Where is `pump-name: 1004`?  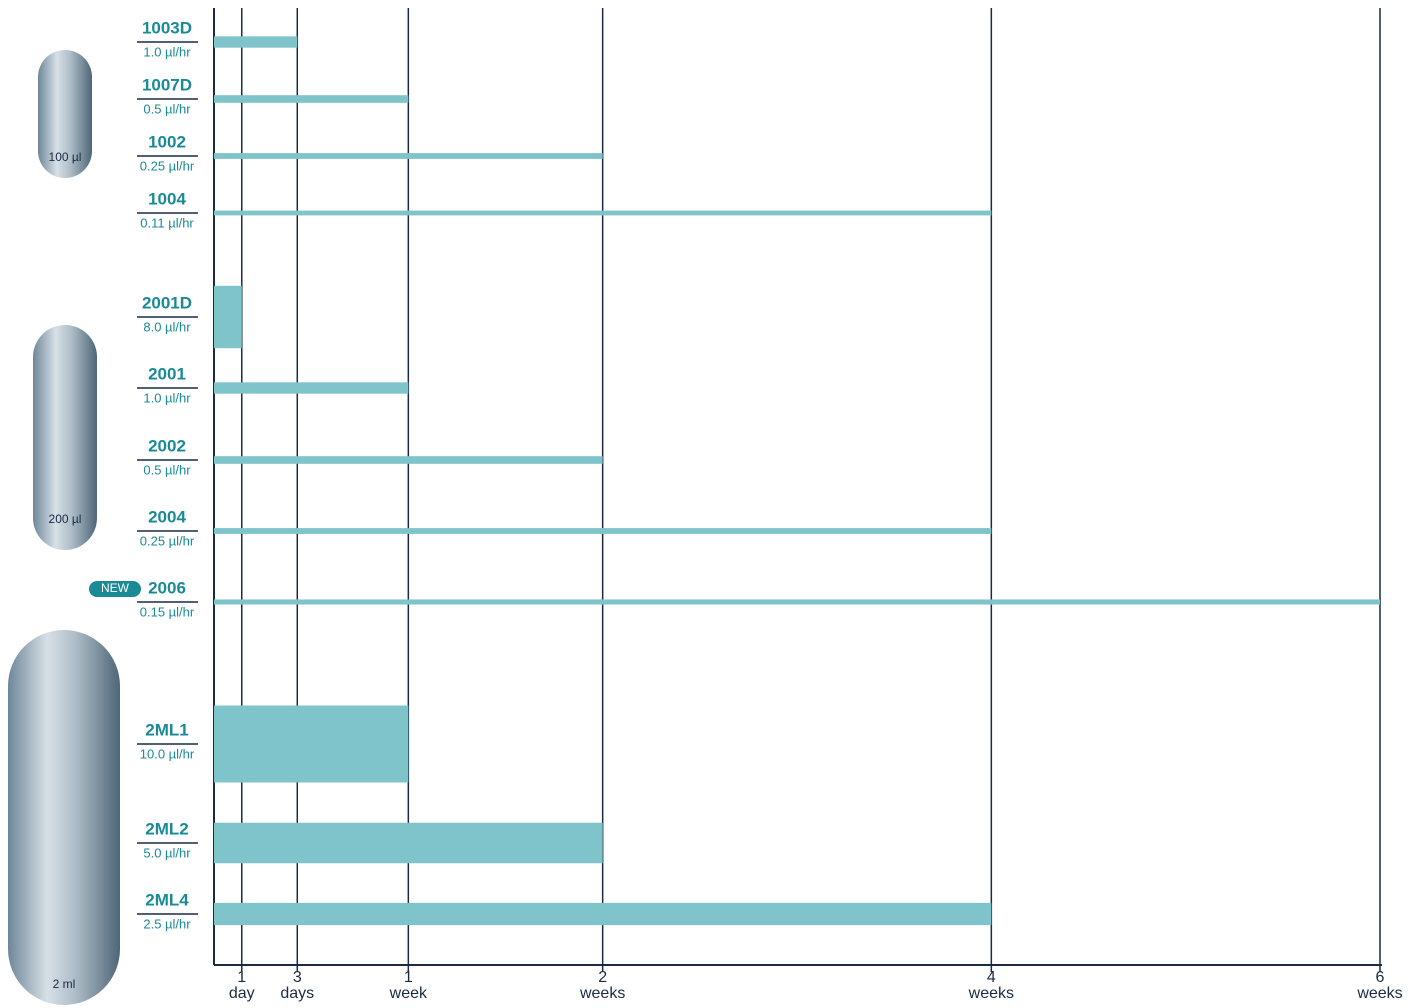 pump-name: 1004 is located at coordinates (167, 198).